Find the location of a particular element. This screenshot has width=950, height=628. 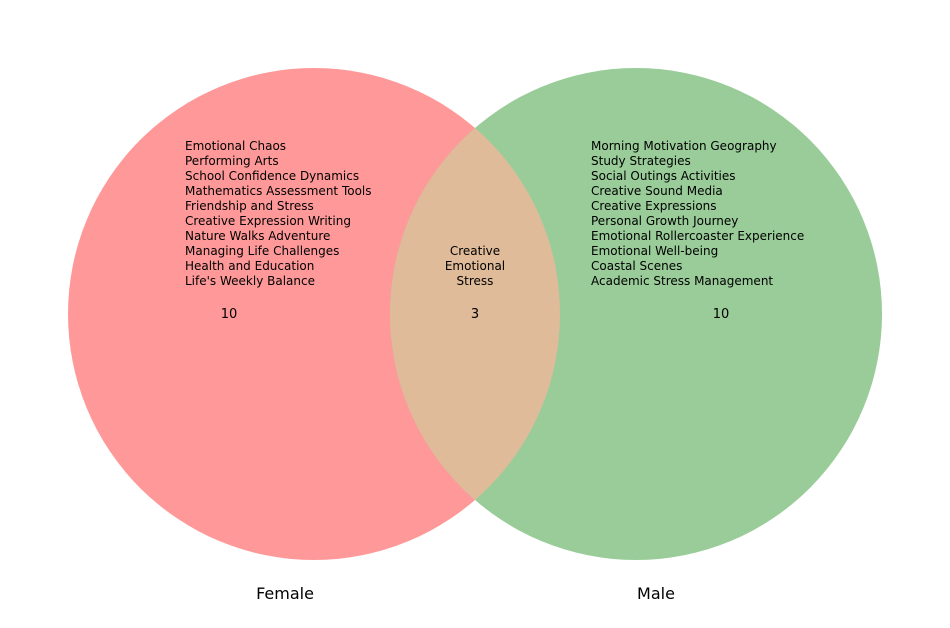

male-item-10: Academic Stress Management is located at coordinates (682, 281).